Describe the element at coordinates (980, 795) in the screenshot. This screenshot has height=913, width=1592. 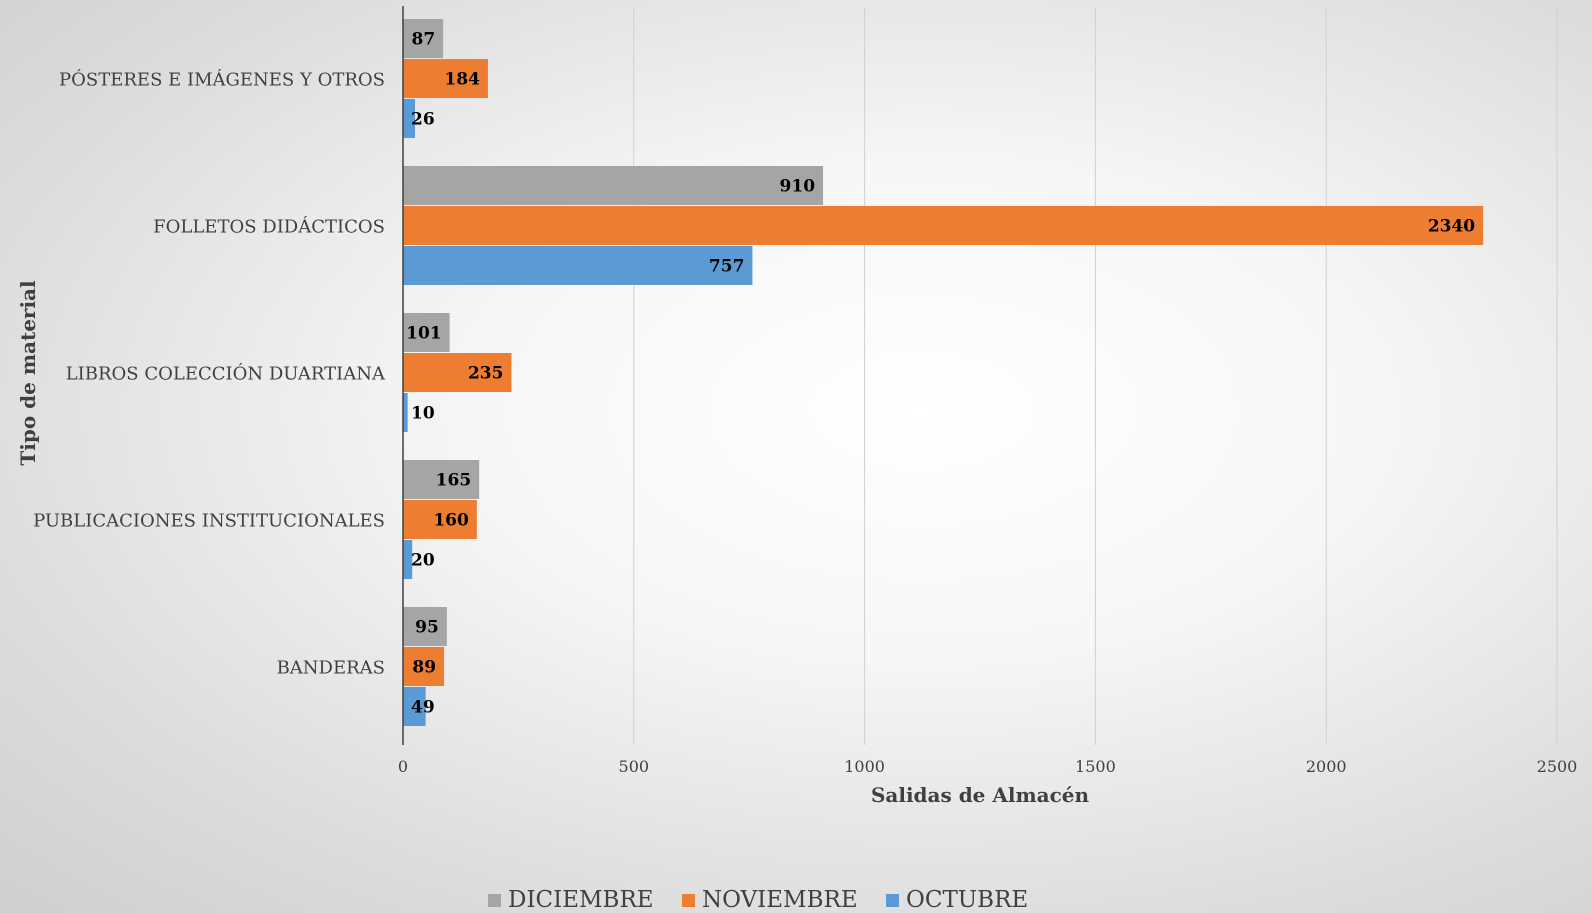
I see `x-axis-title: Salidas de Almacén` at that location.